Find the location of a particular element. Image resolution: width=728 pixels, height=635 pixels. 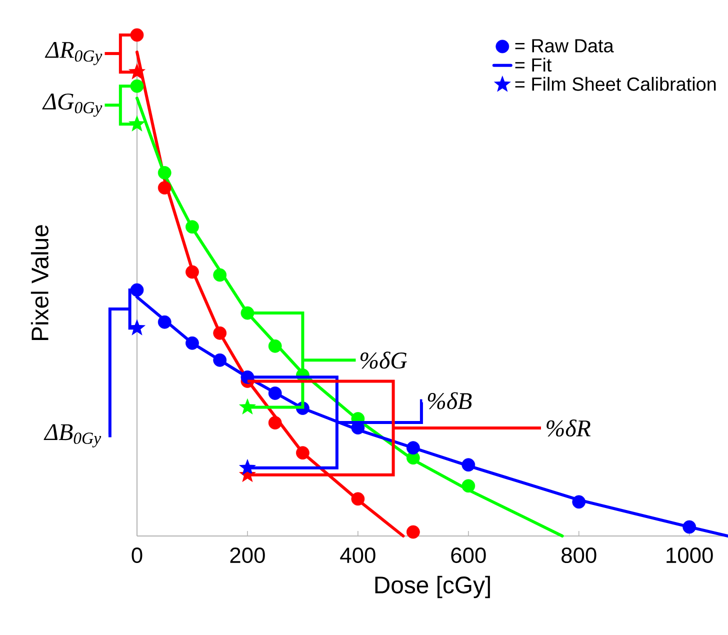

text: ΔR$_{0Gy}$ is located at coordinates (73, 54).